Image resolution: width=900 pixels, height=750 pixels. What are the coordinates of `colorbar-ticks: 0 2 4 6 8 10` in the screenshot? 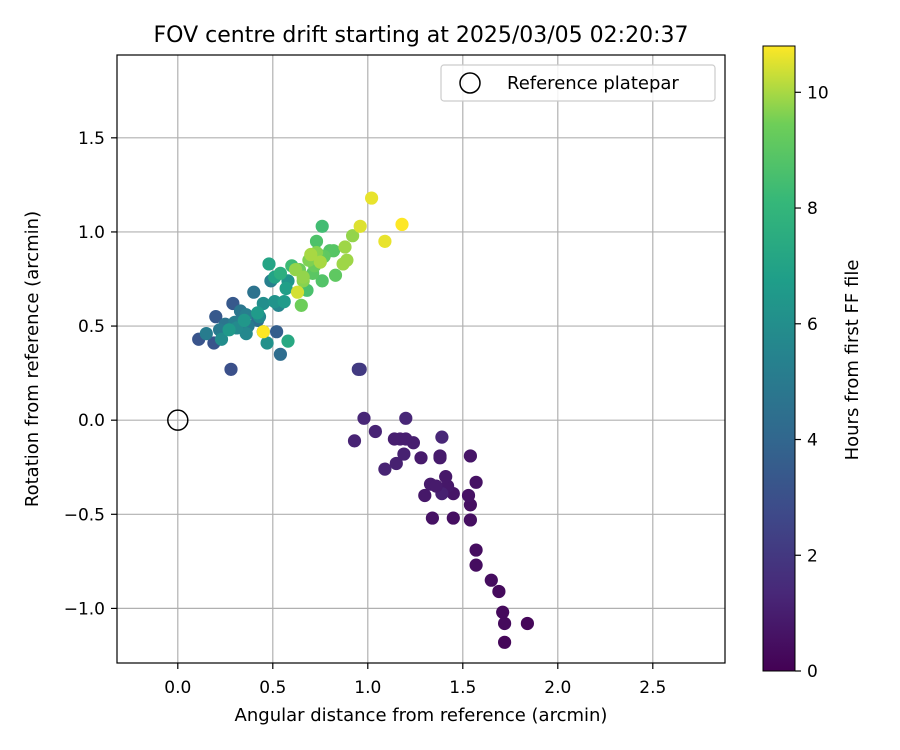 It's located at (812, 382).